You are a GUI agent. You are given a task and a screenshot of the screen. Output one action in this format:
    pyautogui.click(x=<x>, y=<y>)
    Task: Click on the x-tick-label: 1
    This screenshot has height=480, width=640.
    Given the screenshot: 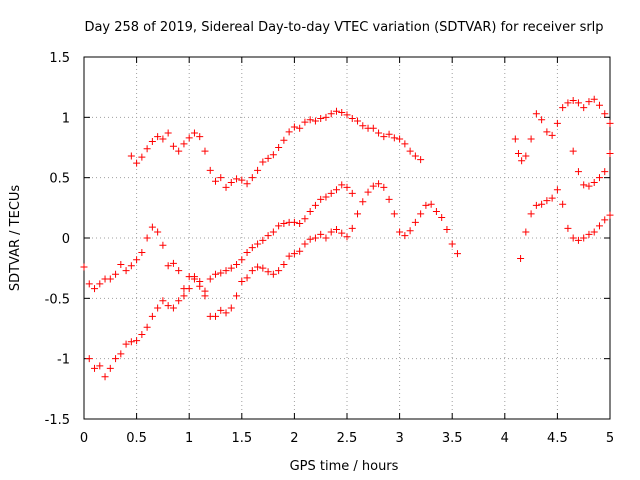 What is the action you would take?
    pyautogui.click(x=189, y=438)
    